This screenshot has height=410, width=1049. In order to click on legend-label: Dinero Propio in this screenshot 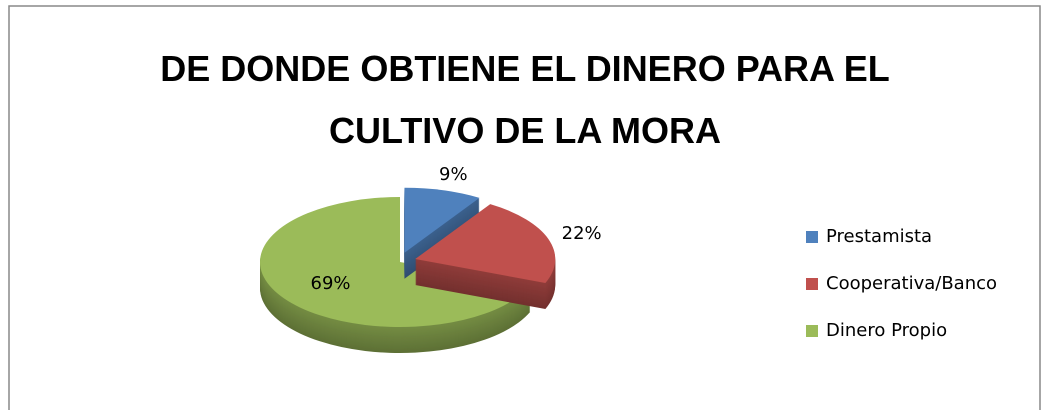, I will do `click(886, 330)`.